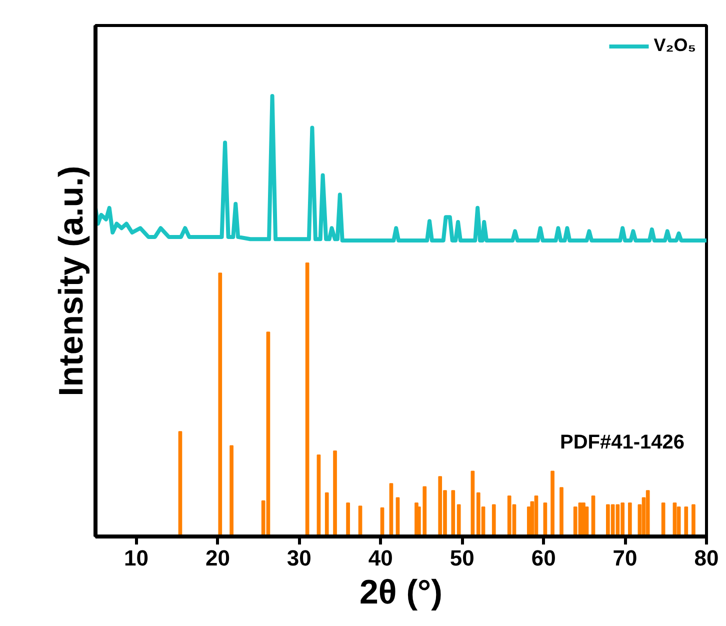 Image resolution: width=726 pixels, height=626 pixels. What do you see at coordinates (622, 443) in the screenshot?
I see `series-label: PDF#41-1426` at bounding box center [622, 443].